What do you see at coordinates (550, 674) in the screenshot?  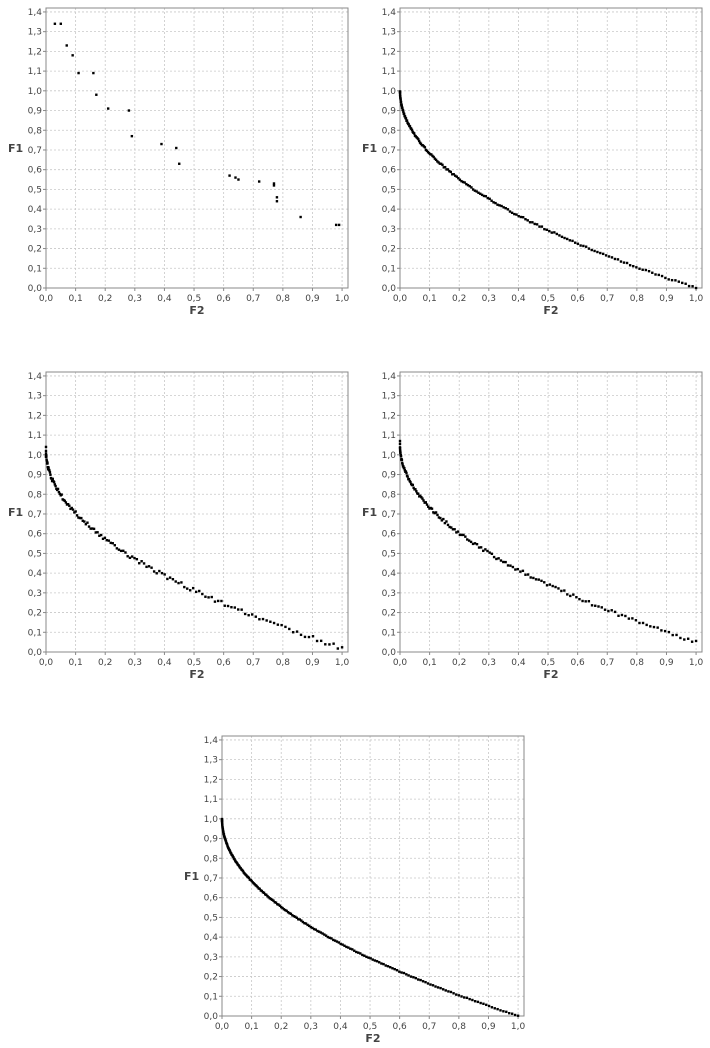 I see `x-axis-label: F2` at bounding box center [550, 674].